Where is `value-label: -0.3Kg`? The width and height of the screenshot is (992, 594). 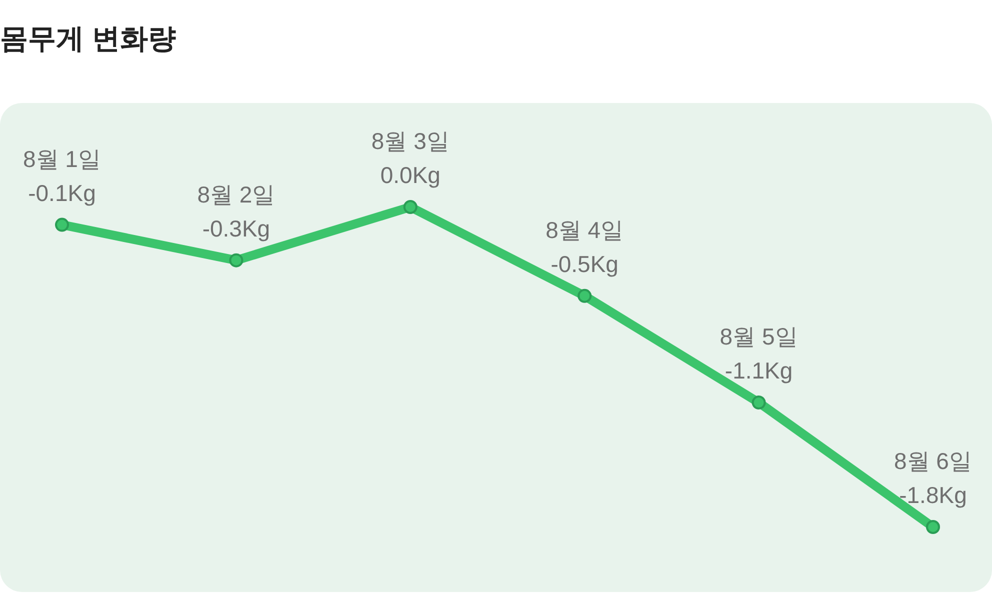 value-label: -0.3Kg is located at coordinates (236, 228).